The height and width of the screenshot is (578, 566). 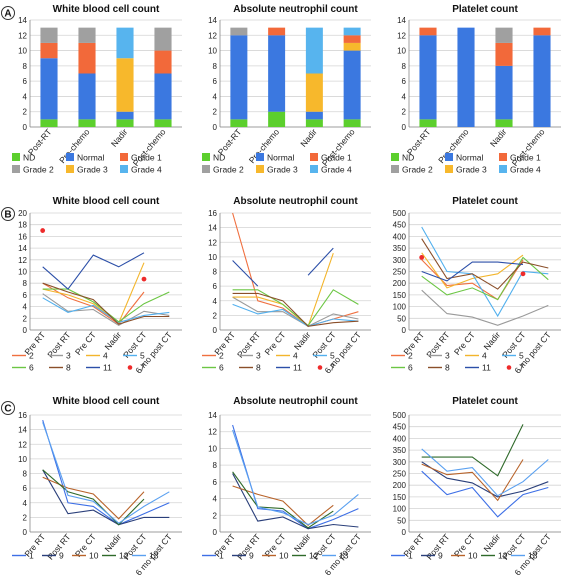 I want to click on legend-label: Grade 2, so click(x=38, y=170).